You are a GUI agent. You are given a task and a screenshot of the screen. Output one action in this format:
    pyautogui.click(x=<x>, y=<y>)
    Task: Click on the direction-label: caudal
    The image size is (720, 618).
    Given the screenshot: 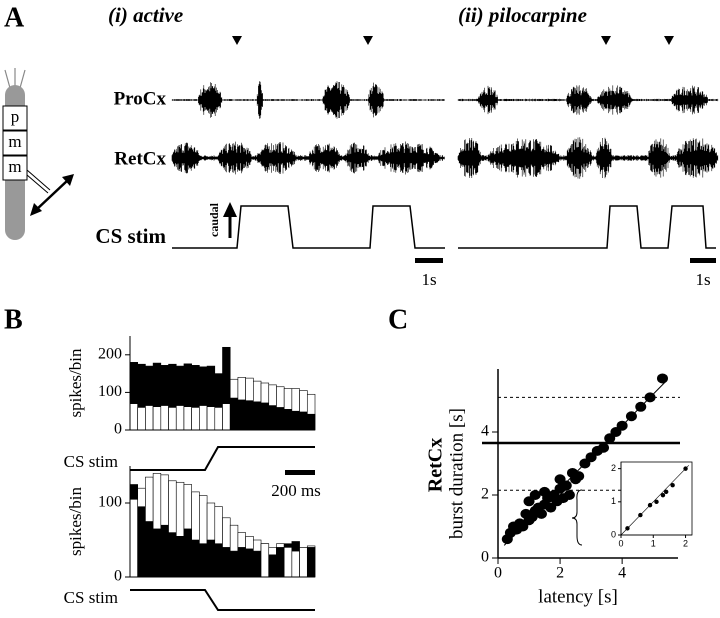 What is the action you would take?
    pyautogui.click(x=214, y=219)
    